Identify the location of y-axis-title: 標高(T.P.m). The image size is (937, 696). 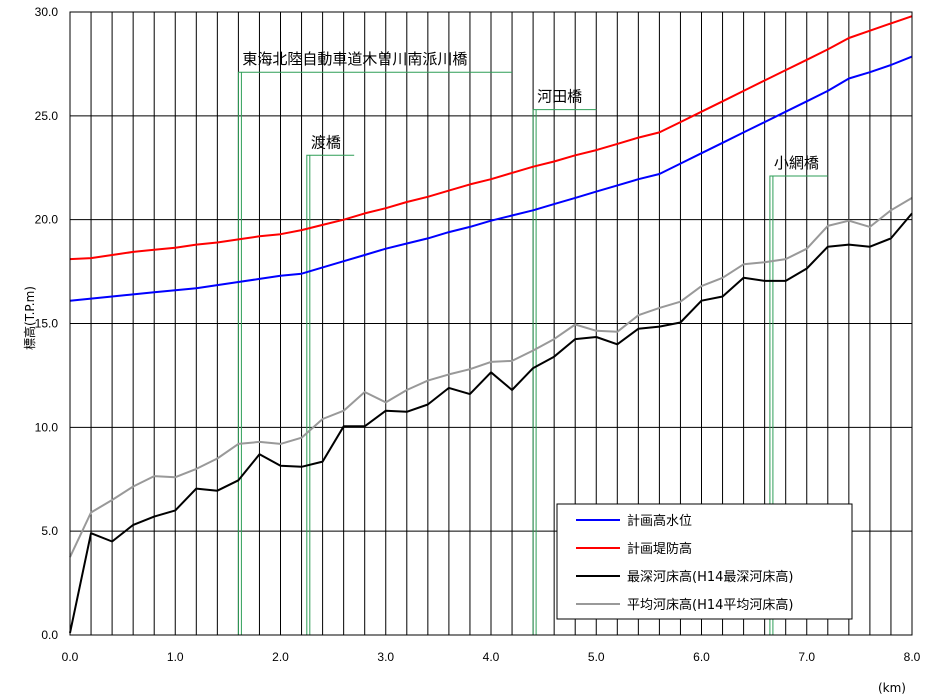
(29, 318).